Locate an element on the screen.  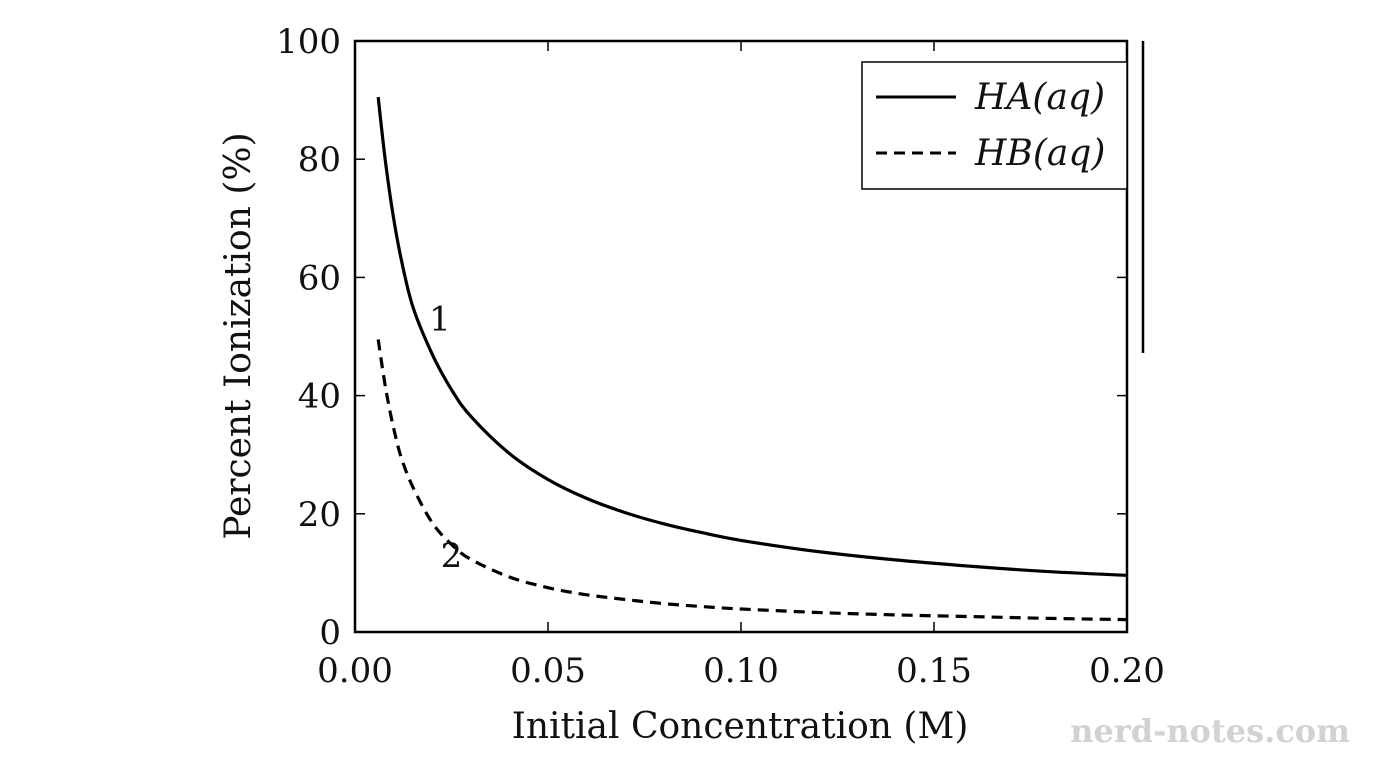
watermark: nerd-notes.com is located at coordinates (1210, 731).